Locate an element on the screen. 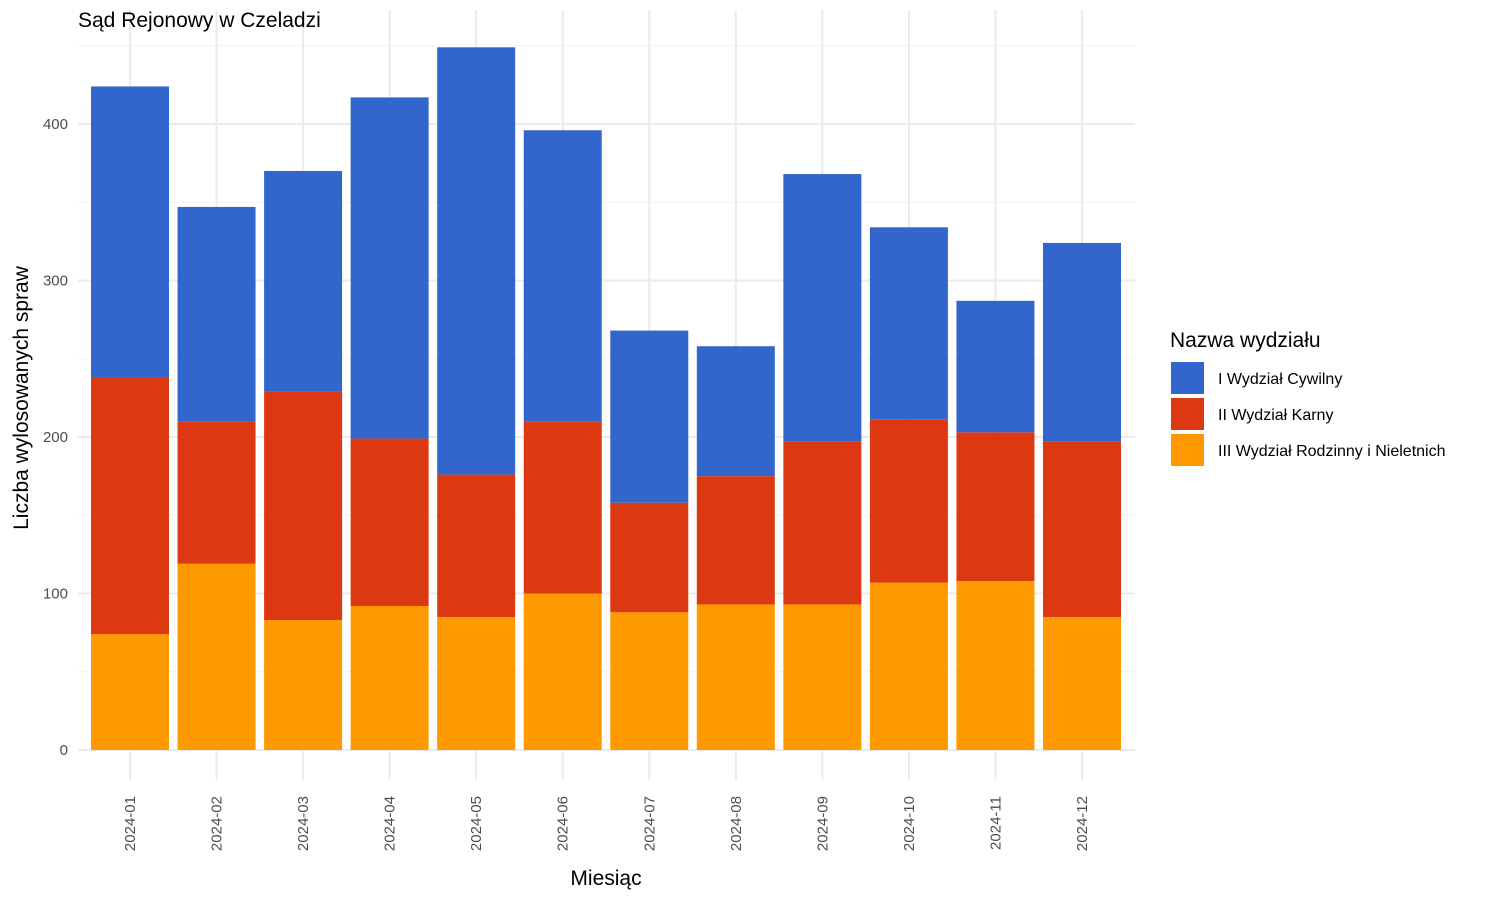 This screenshot has width=1500, height=900. bar-segment: 2024-12 — I Wydział Cywilny: 127 is located at coordinates (1082, 342).